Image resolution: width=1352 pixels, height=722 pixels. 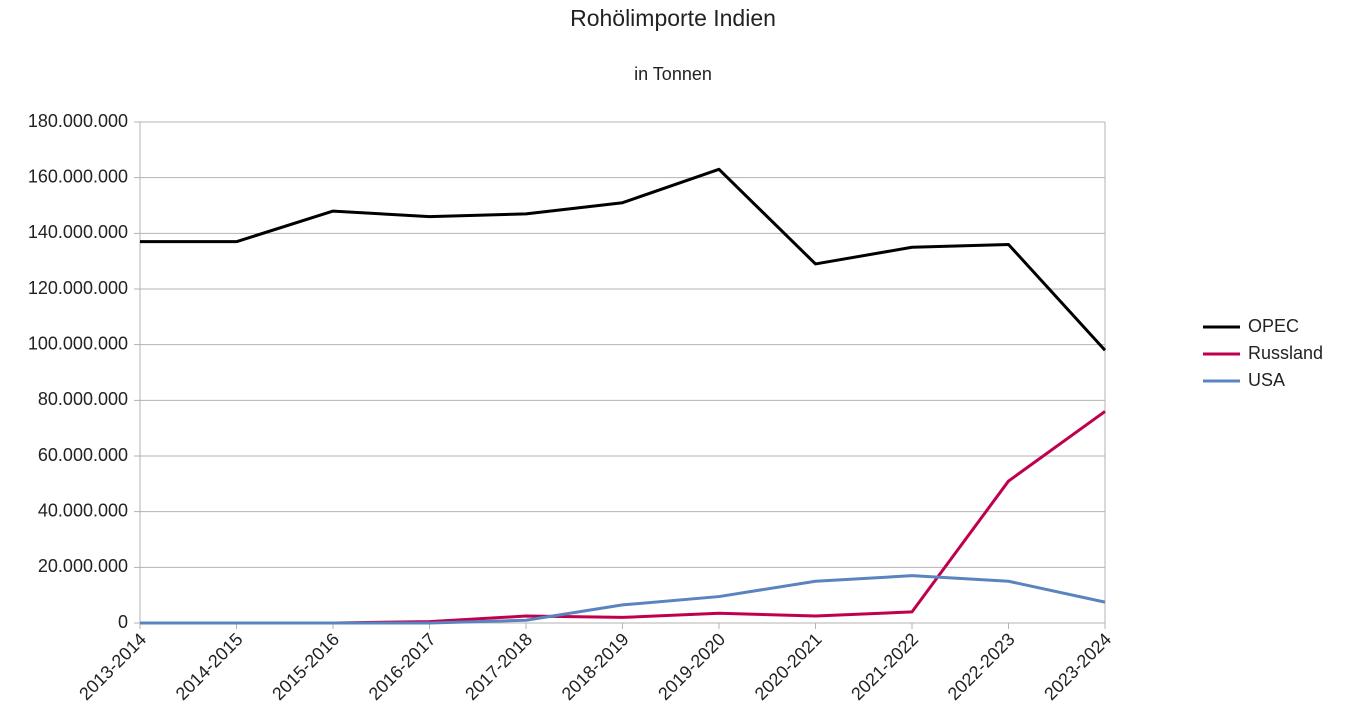 What do you see at coordinates (1266, 380) in the screenshot?
I see `legend-label: USA` at bounding box center [1266, 380].